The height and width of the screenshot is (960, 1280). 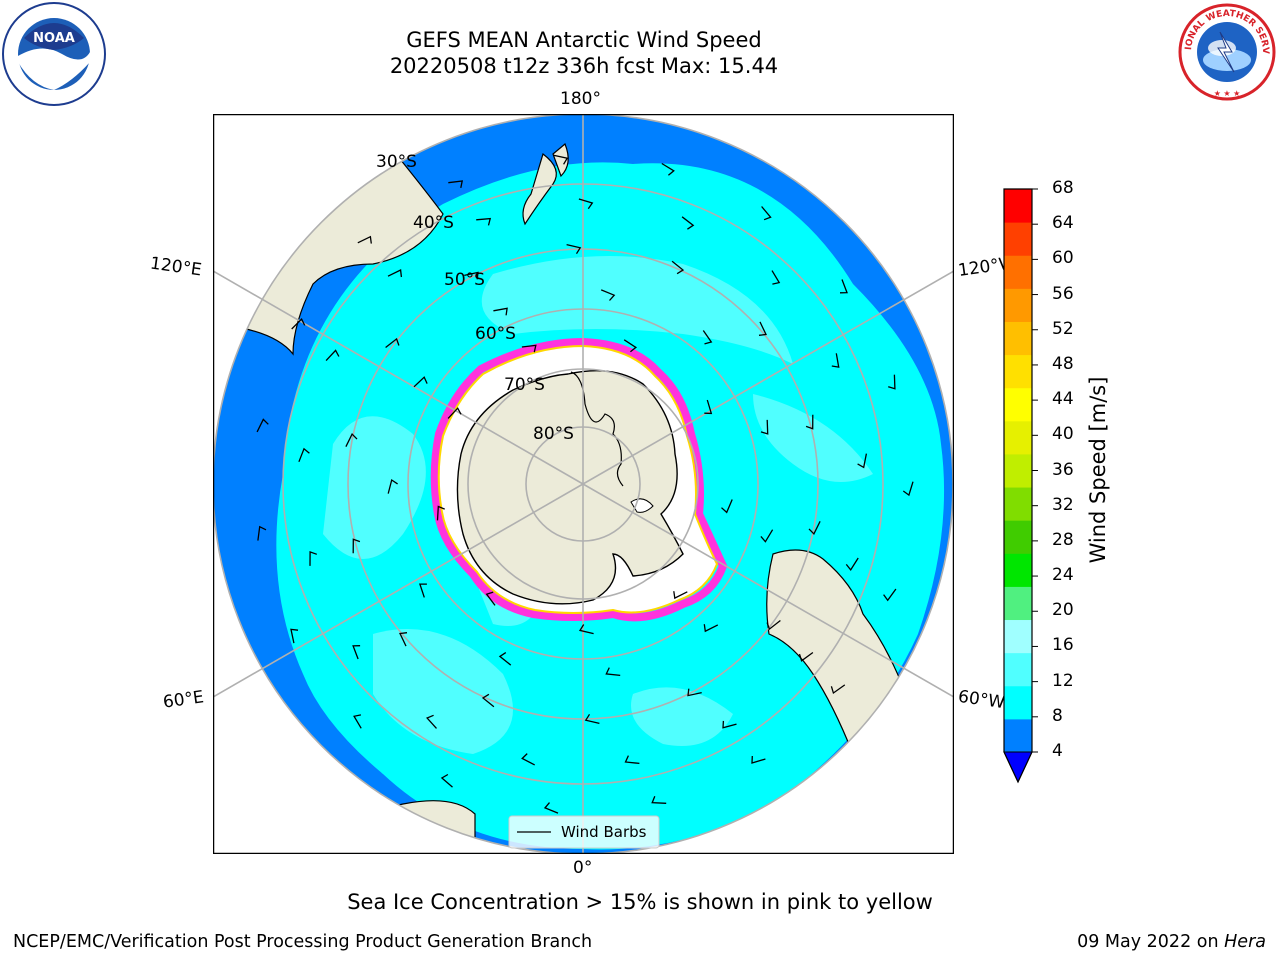 I want to click on chart-subtitle: 20220508 t12z 336h fcst Max: 15.44, so click(x=584, y=66).